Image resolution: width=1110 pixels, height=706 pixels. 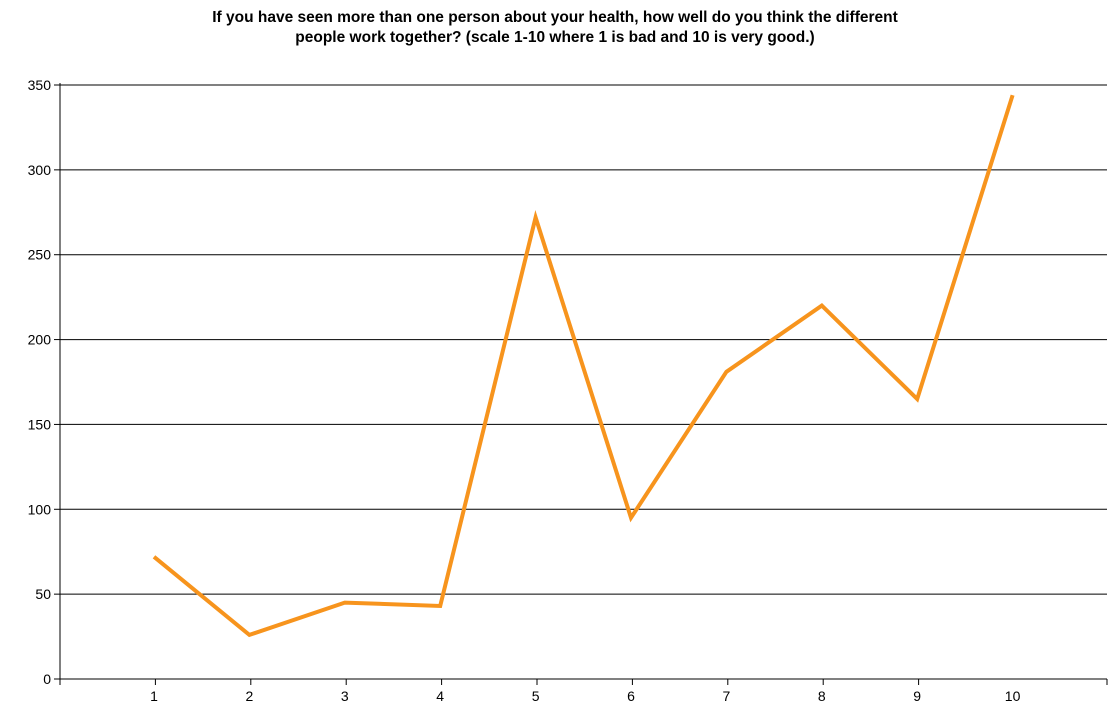 I want to click on y-tick-label-200: 200, so click(x=40, y=340).